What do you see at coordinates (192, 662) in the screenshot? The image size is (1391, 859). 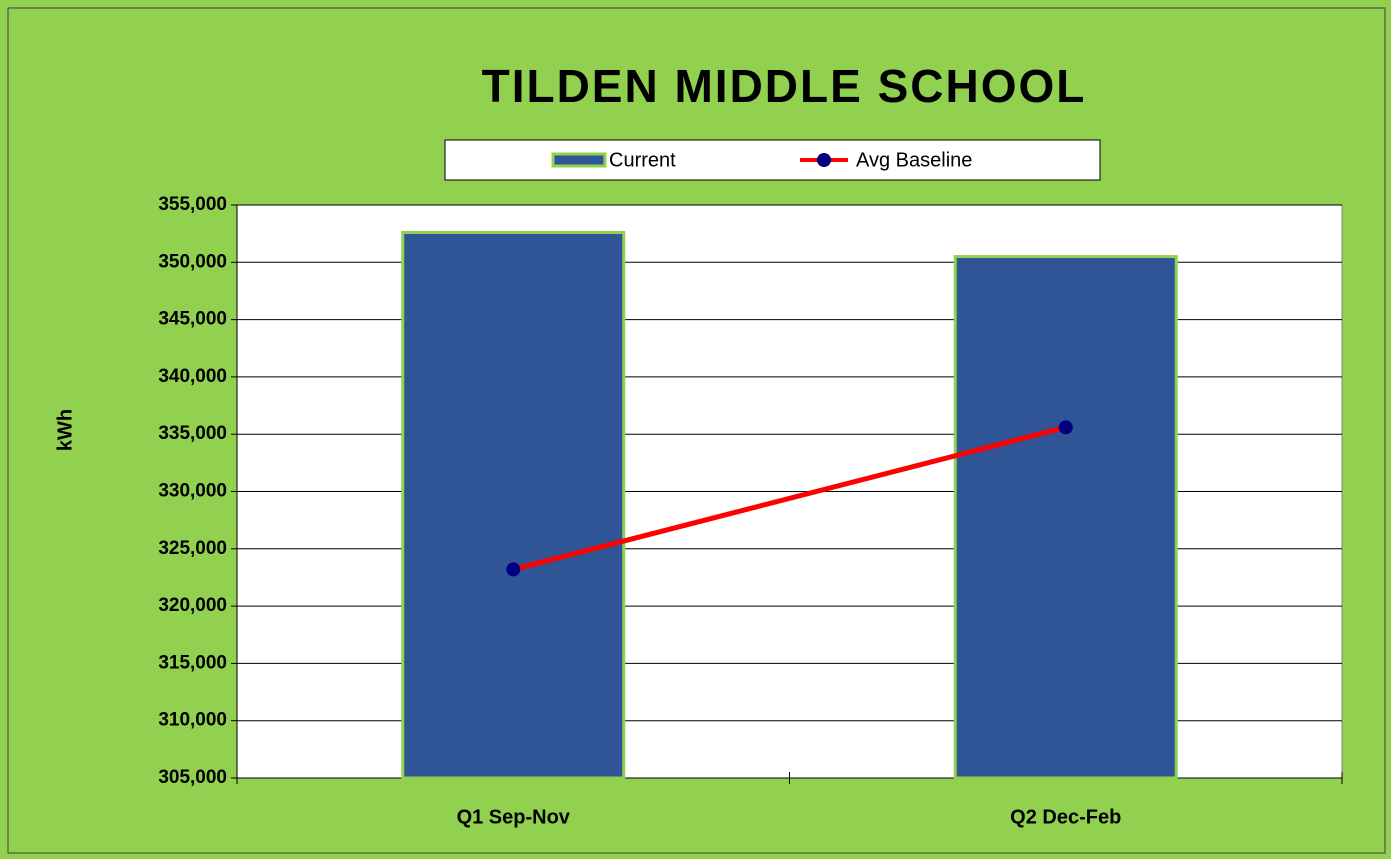 I see `y-tick-label: 315,000` at bounding box center [192, 662].